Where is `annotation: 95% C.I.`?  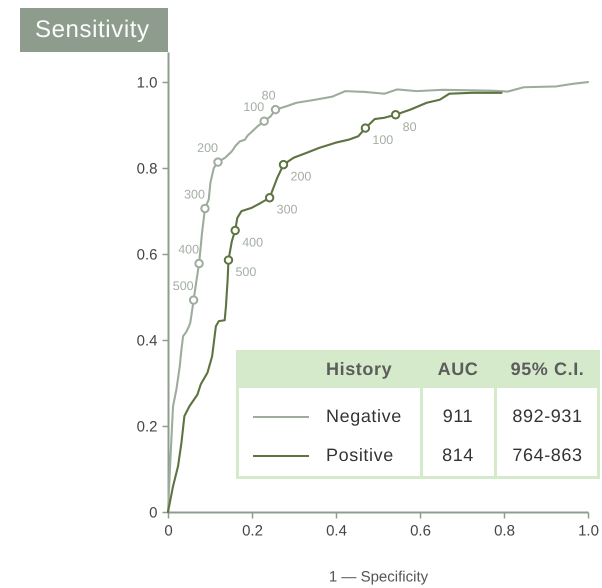 annotation: 95% C.I. is located at coordinates (548, 369).